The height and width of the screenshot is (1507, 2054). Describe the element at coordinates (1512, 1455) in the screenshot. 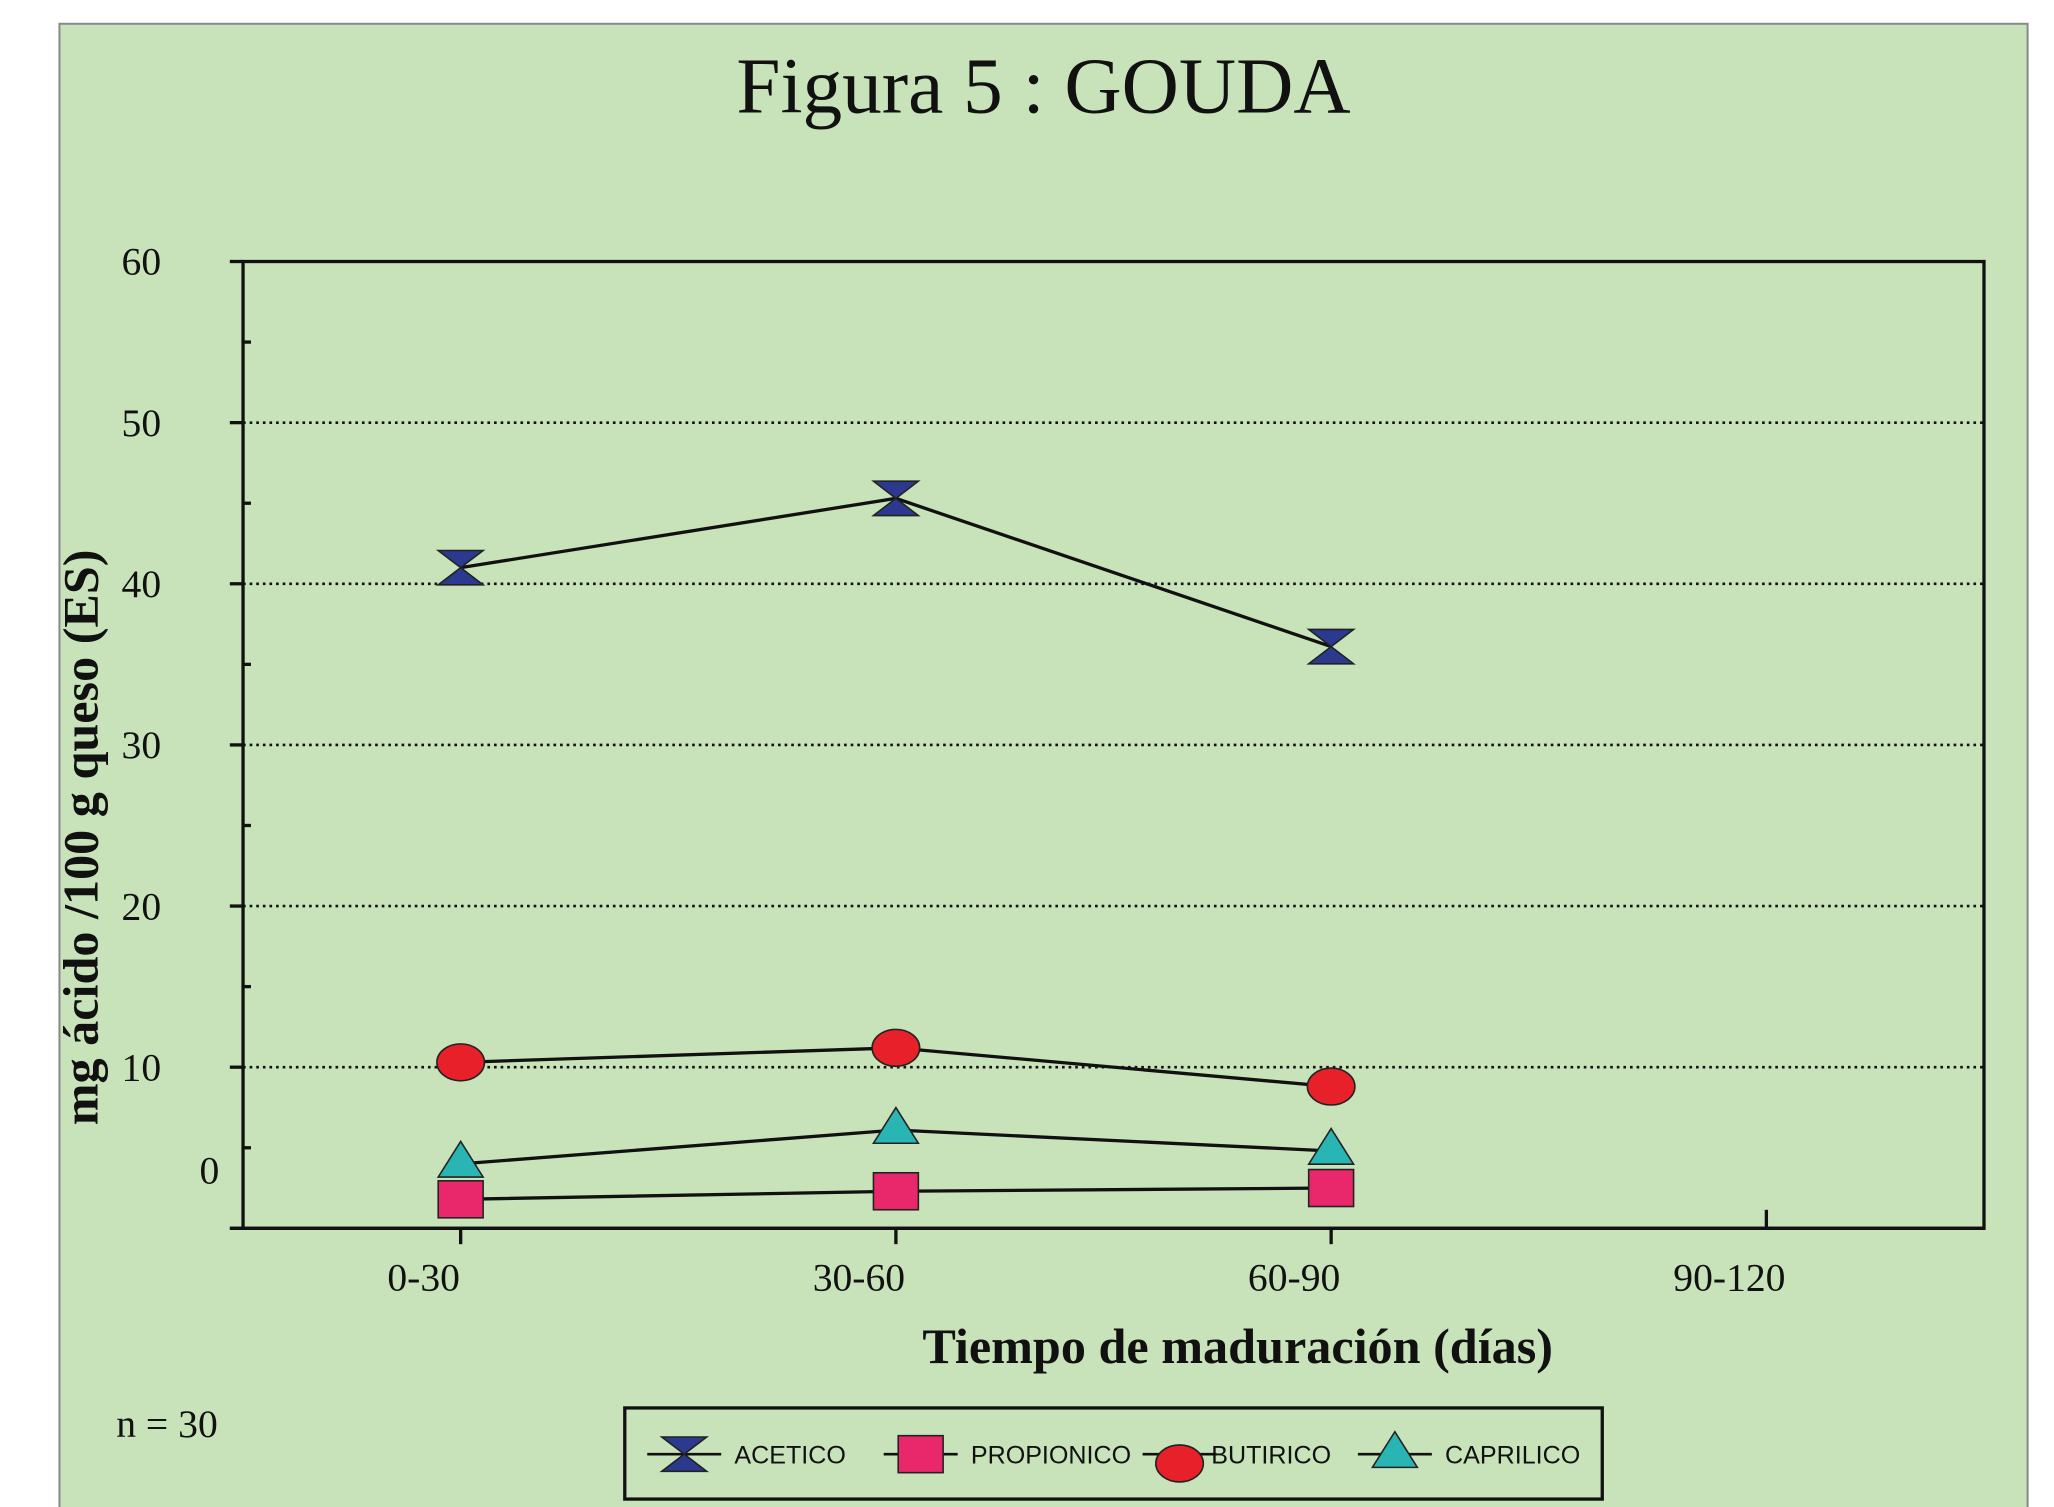

I see `legend-label: CAPRILICO` at that location.